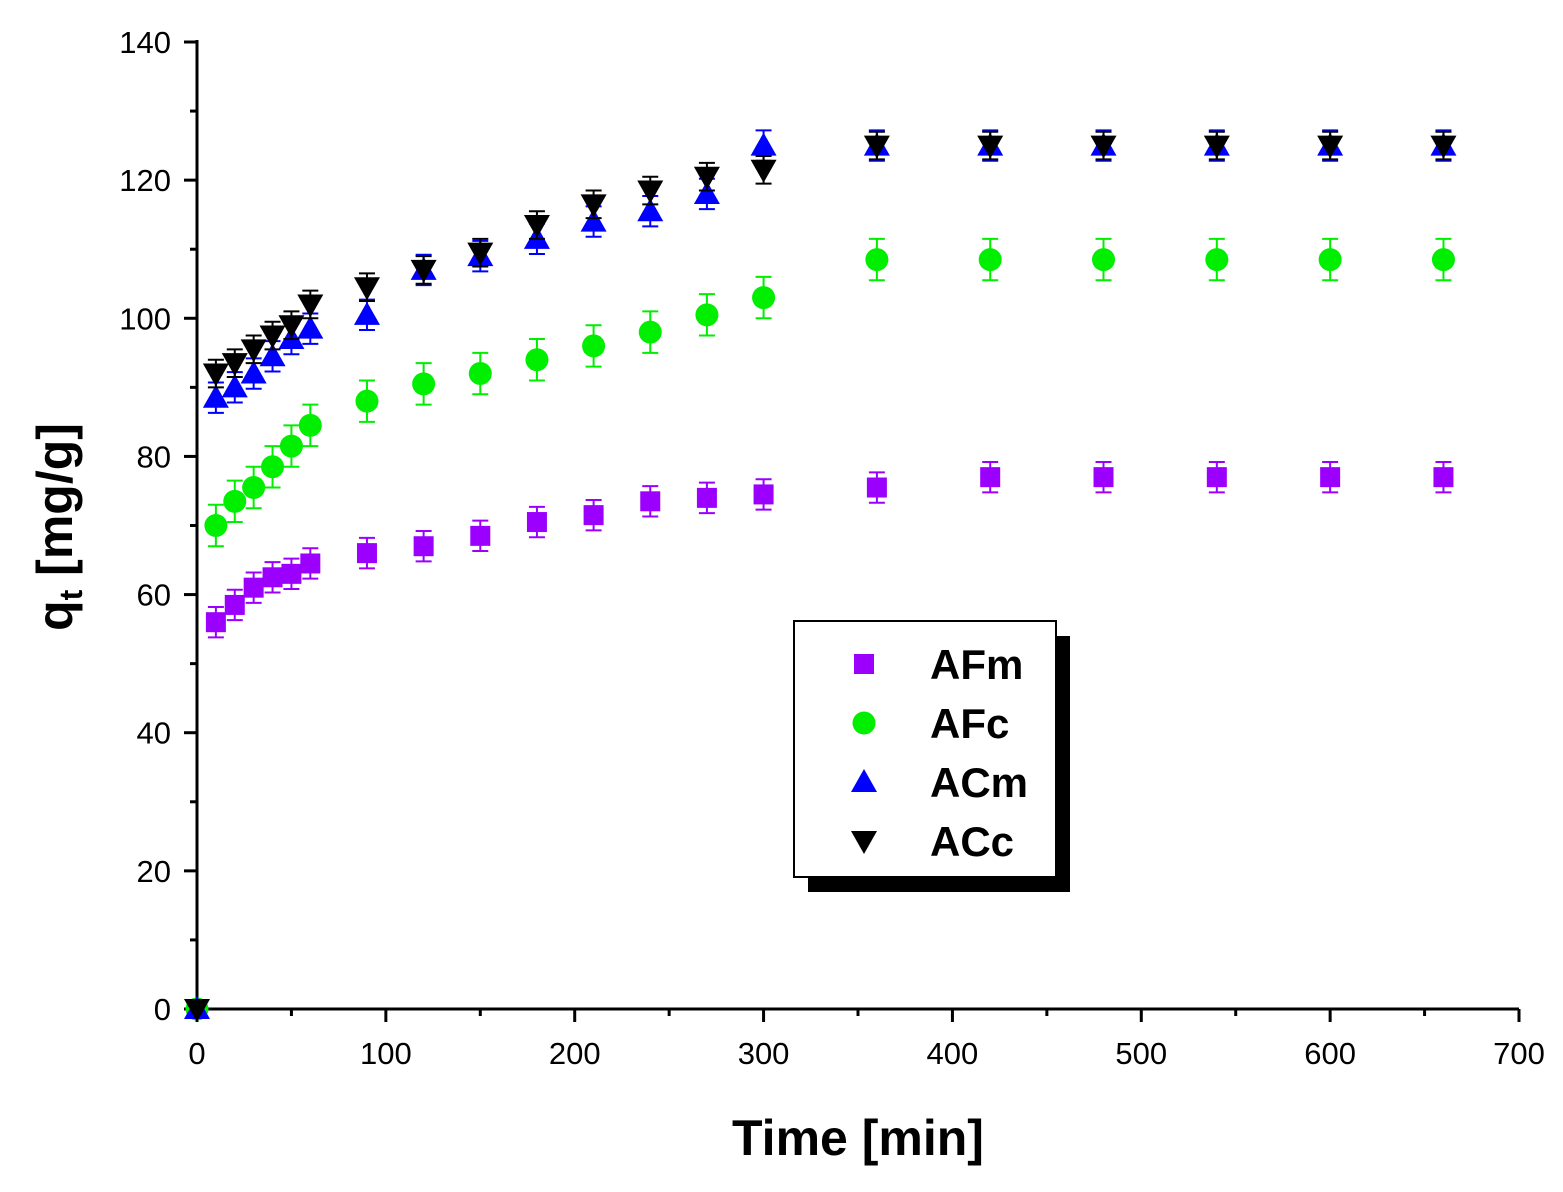 The width and height of the screenshot is (1563, 1192). Describe the element at coordinates (864, 664) in the screenshot. I see `legend-marker-AFm` at that location.